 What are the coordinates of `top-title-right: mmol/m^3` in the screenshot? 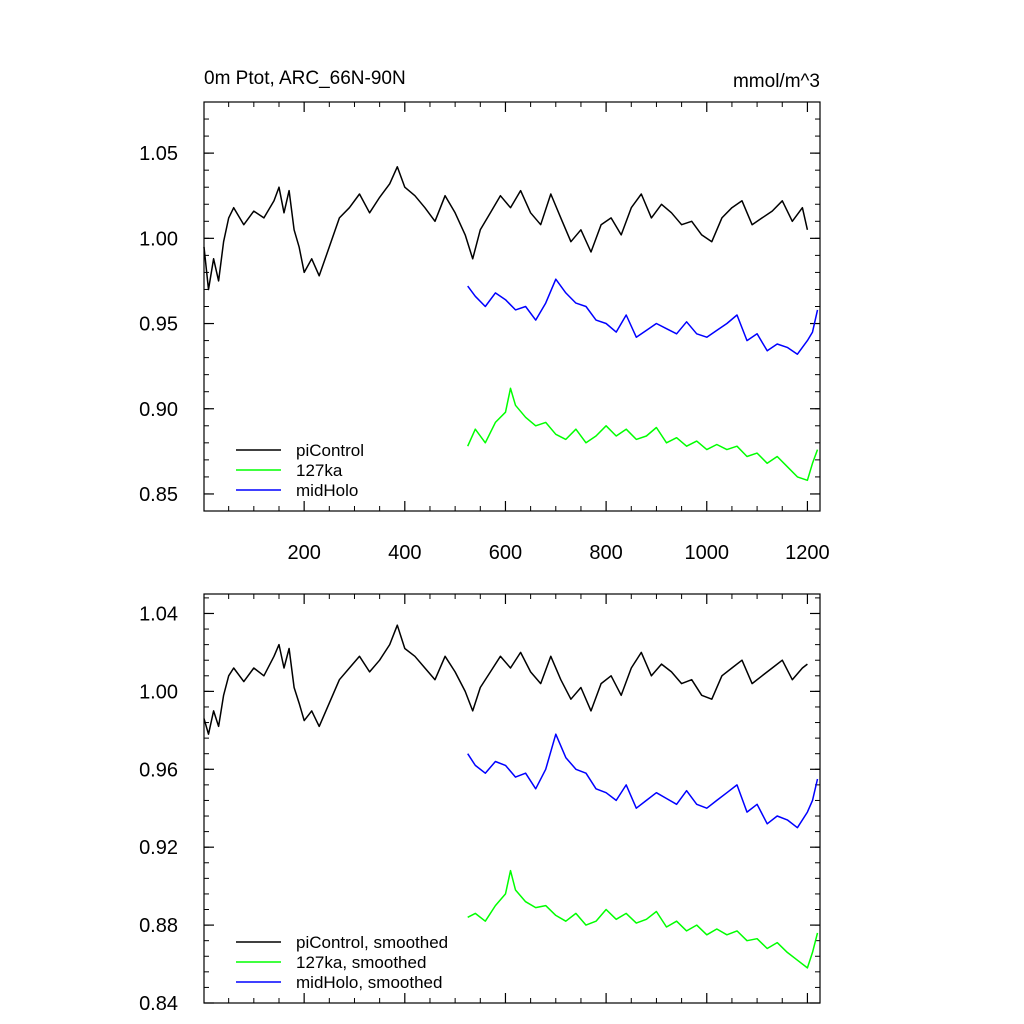 It's located at (776, 81).